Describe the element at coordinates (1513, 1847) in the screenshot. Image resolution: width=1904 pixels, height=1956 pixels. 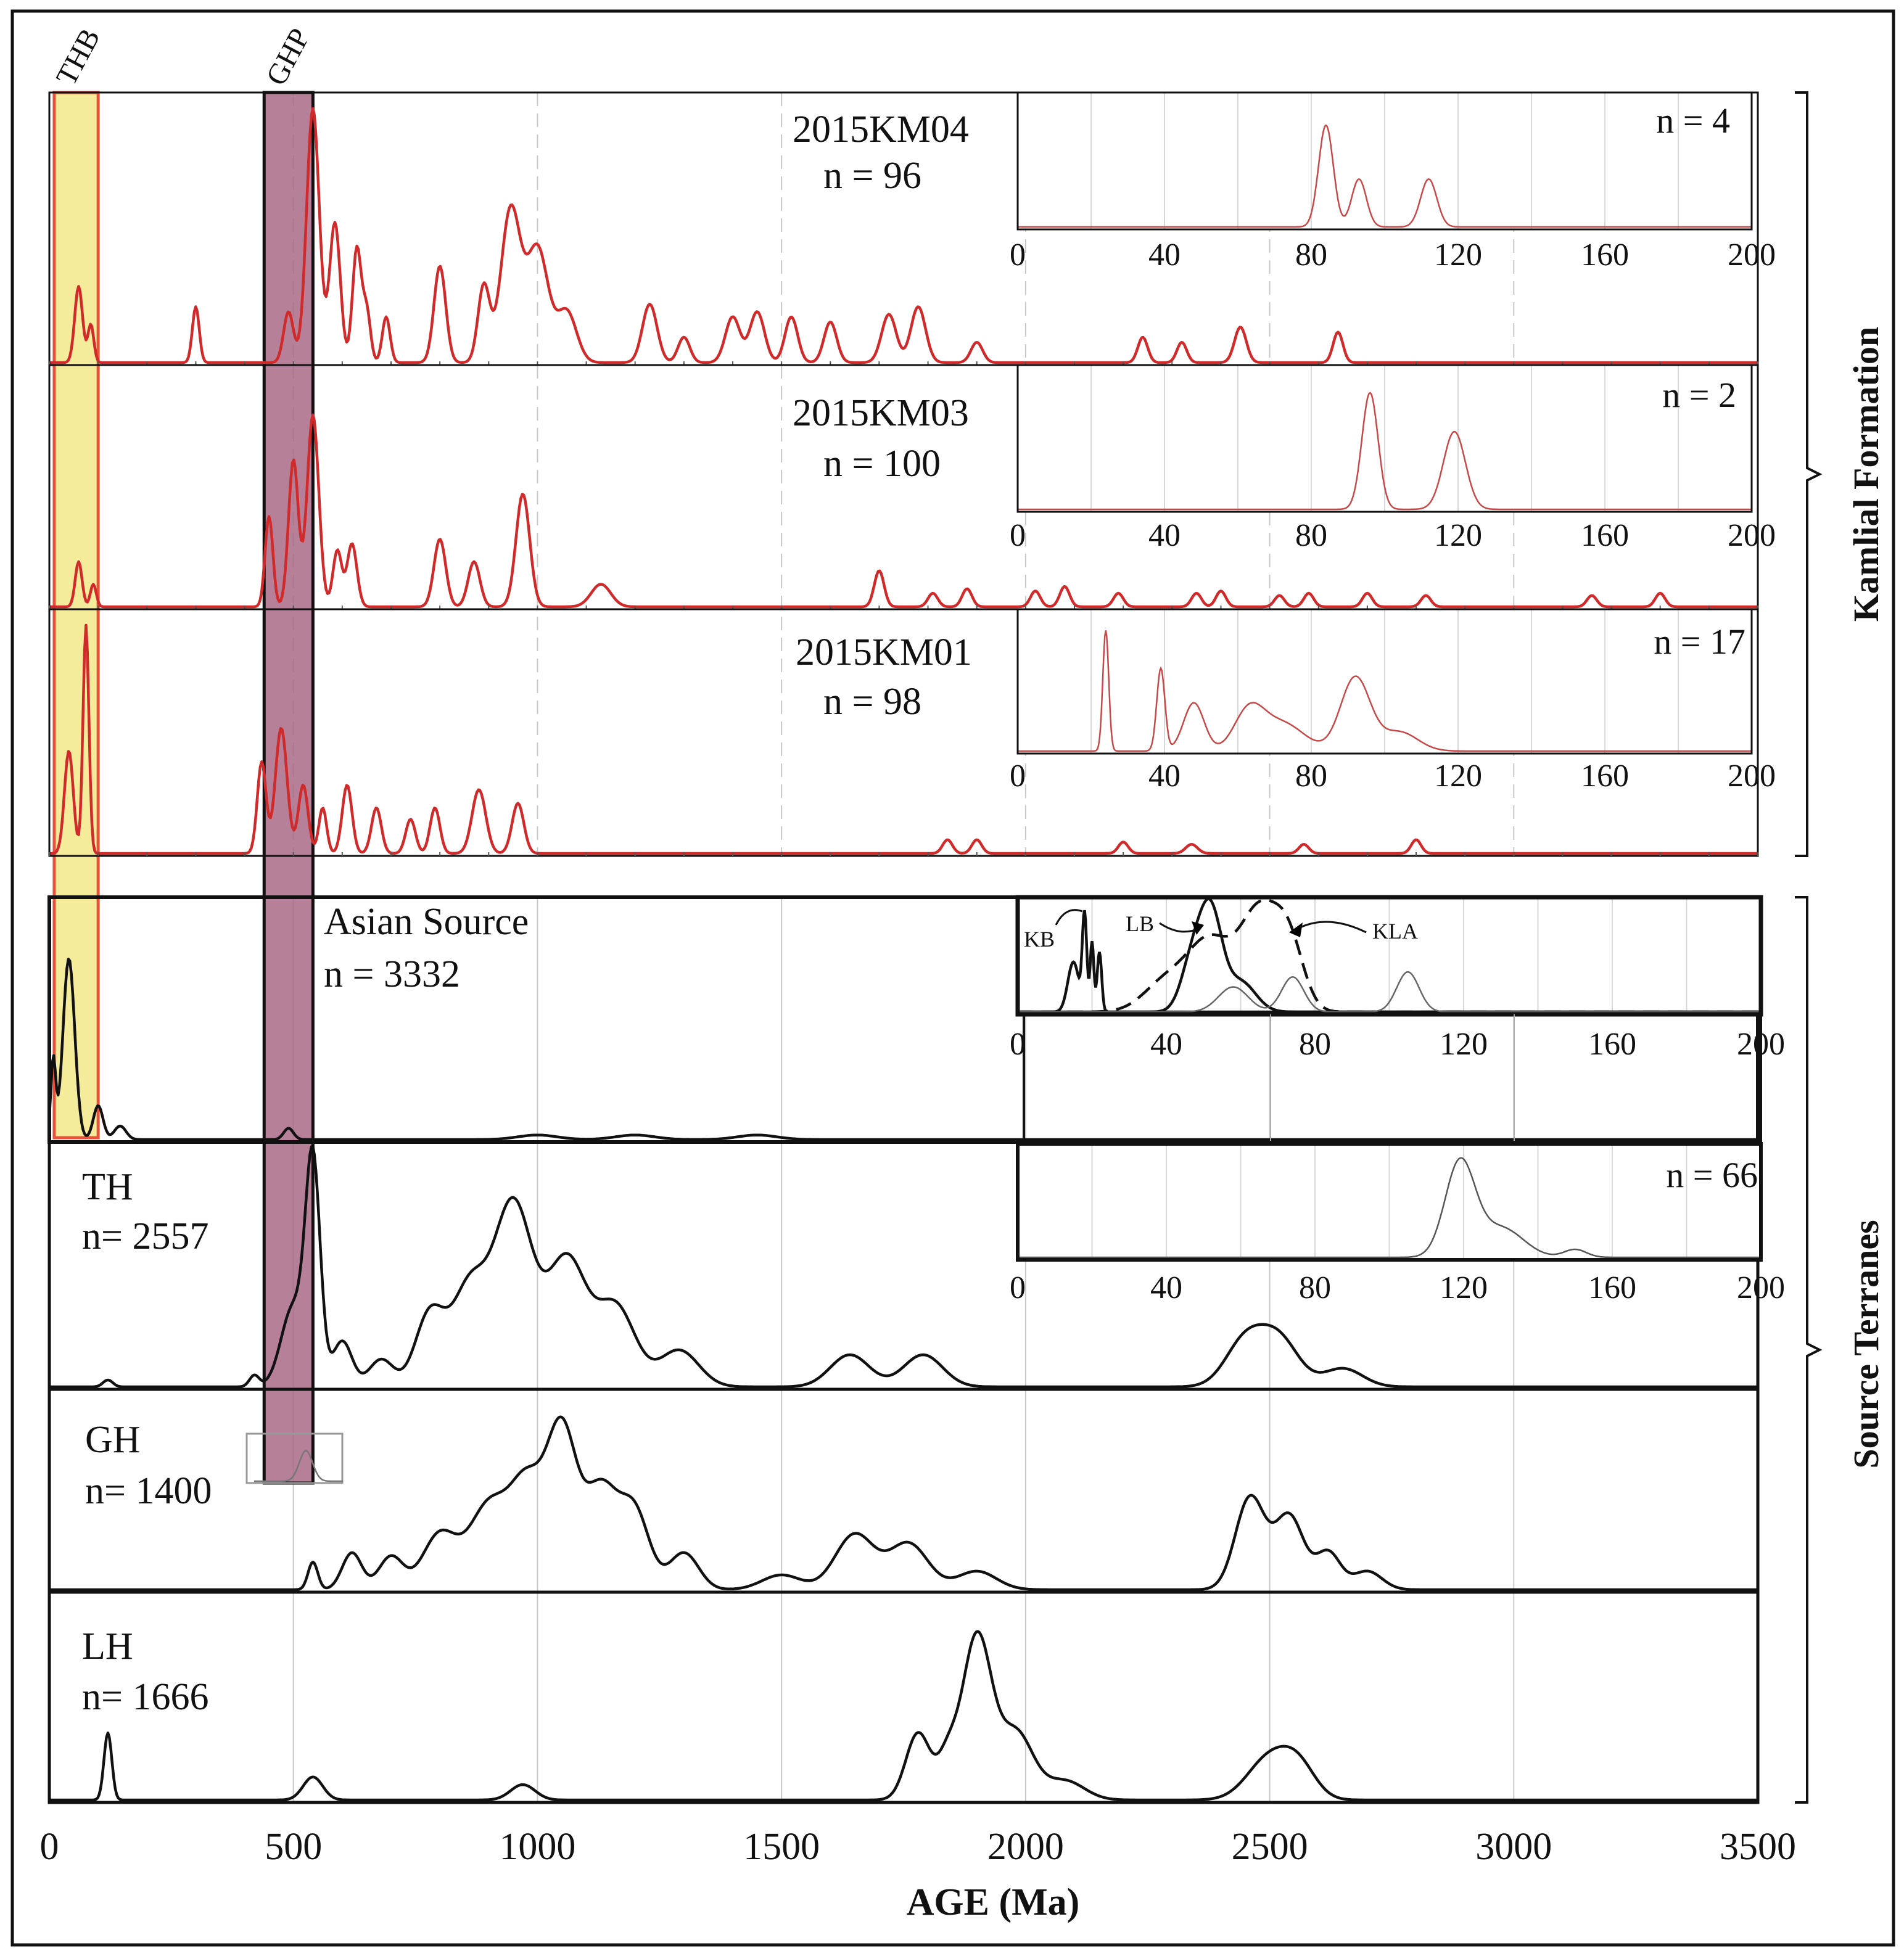
I see `x-tick-label-3000: 3000` at that location.